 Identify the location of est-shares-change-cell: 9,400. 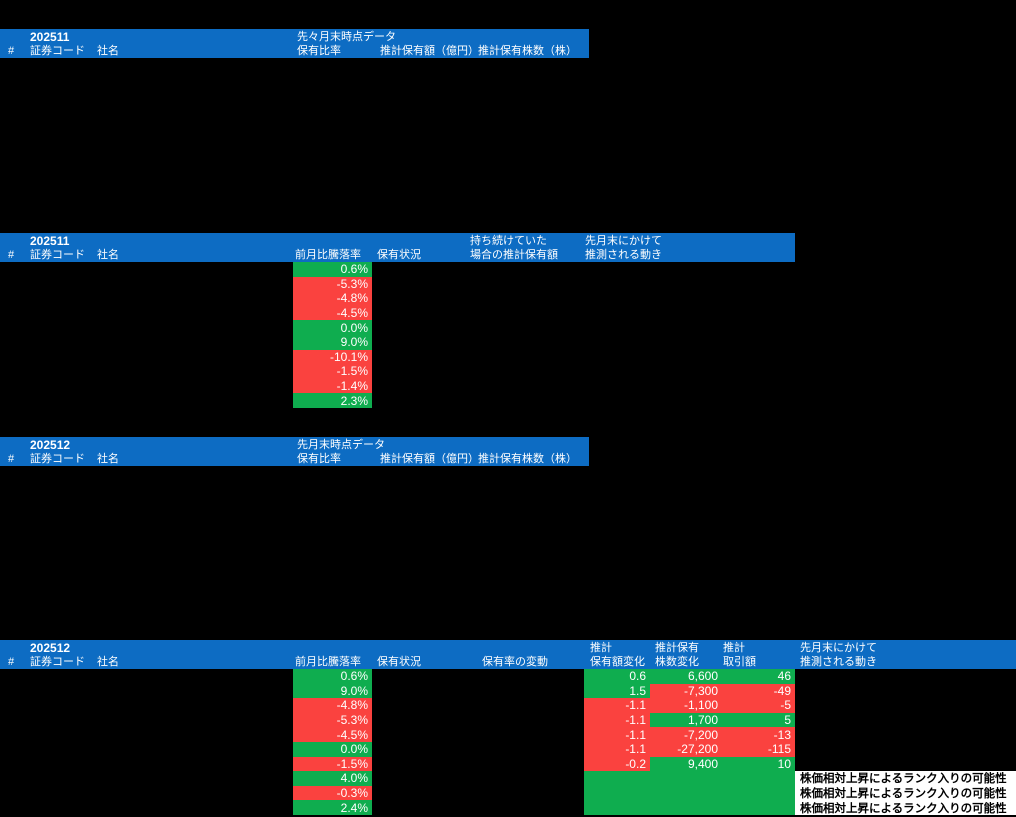
(686, 764).